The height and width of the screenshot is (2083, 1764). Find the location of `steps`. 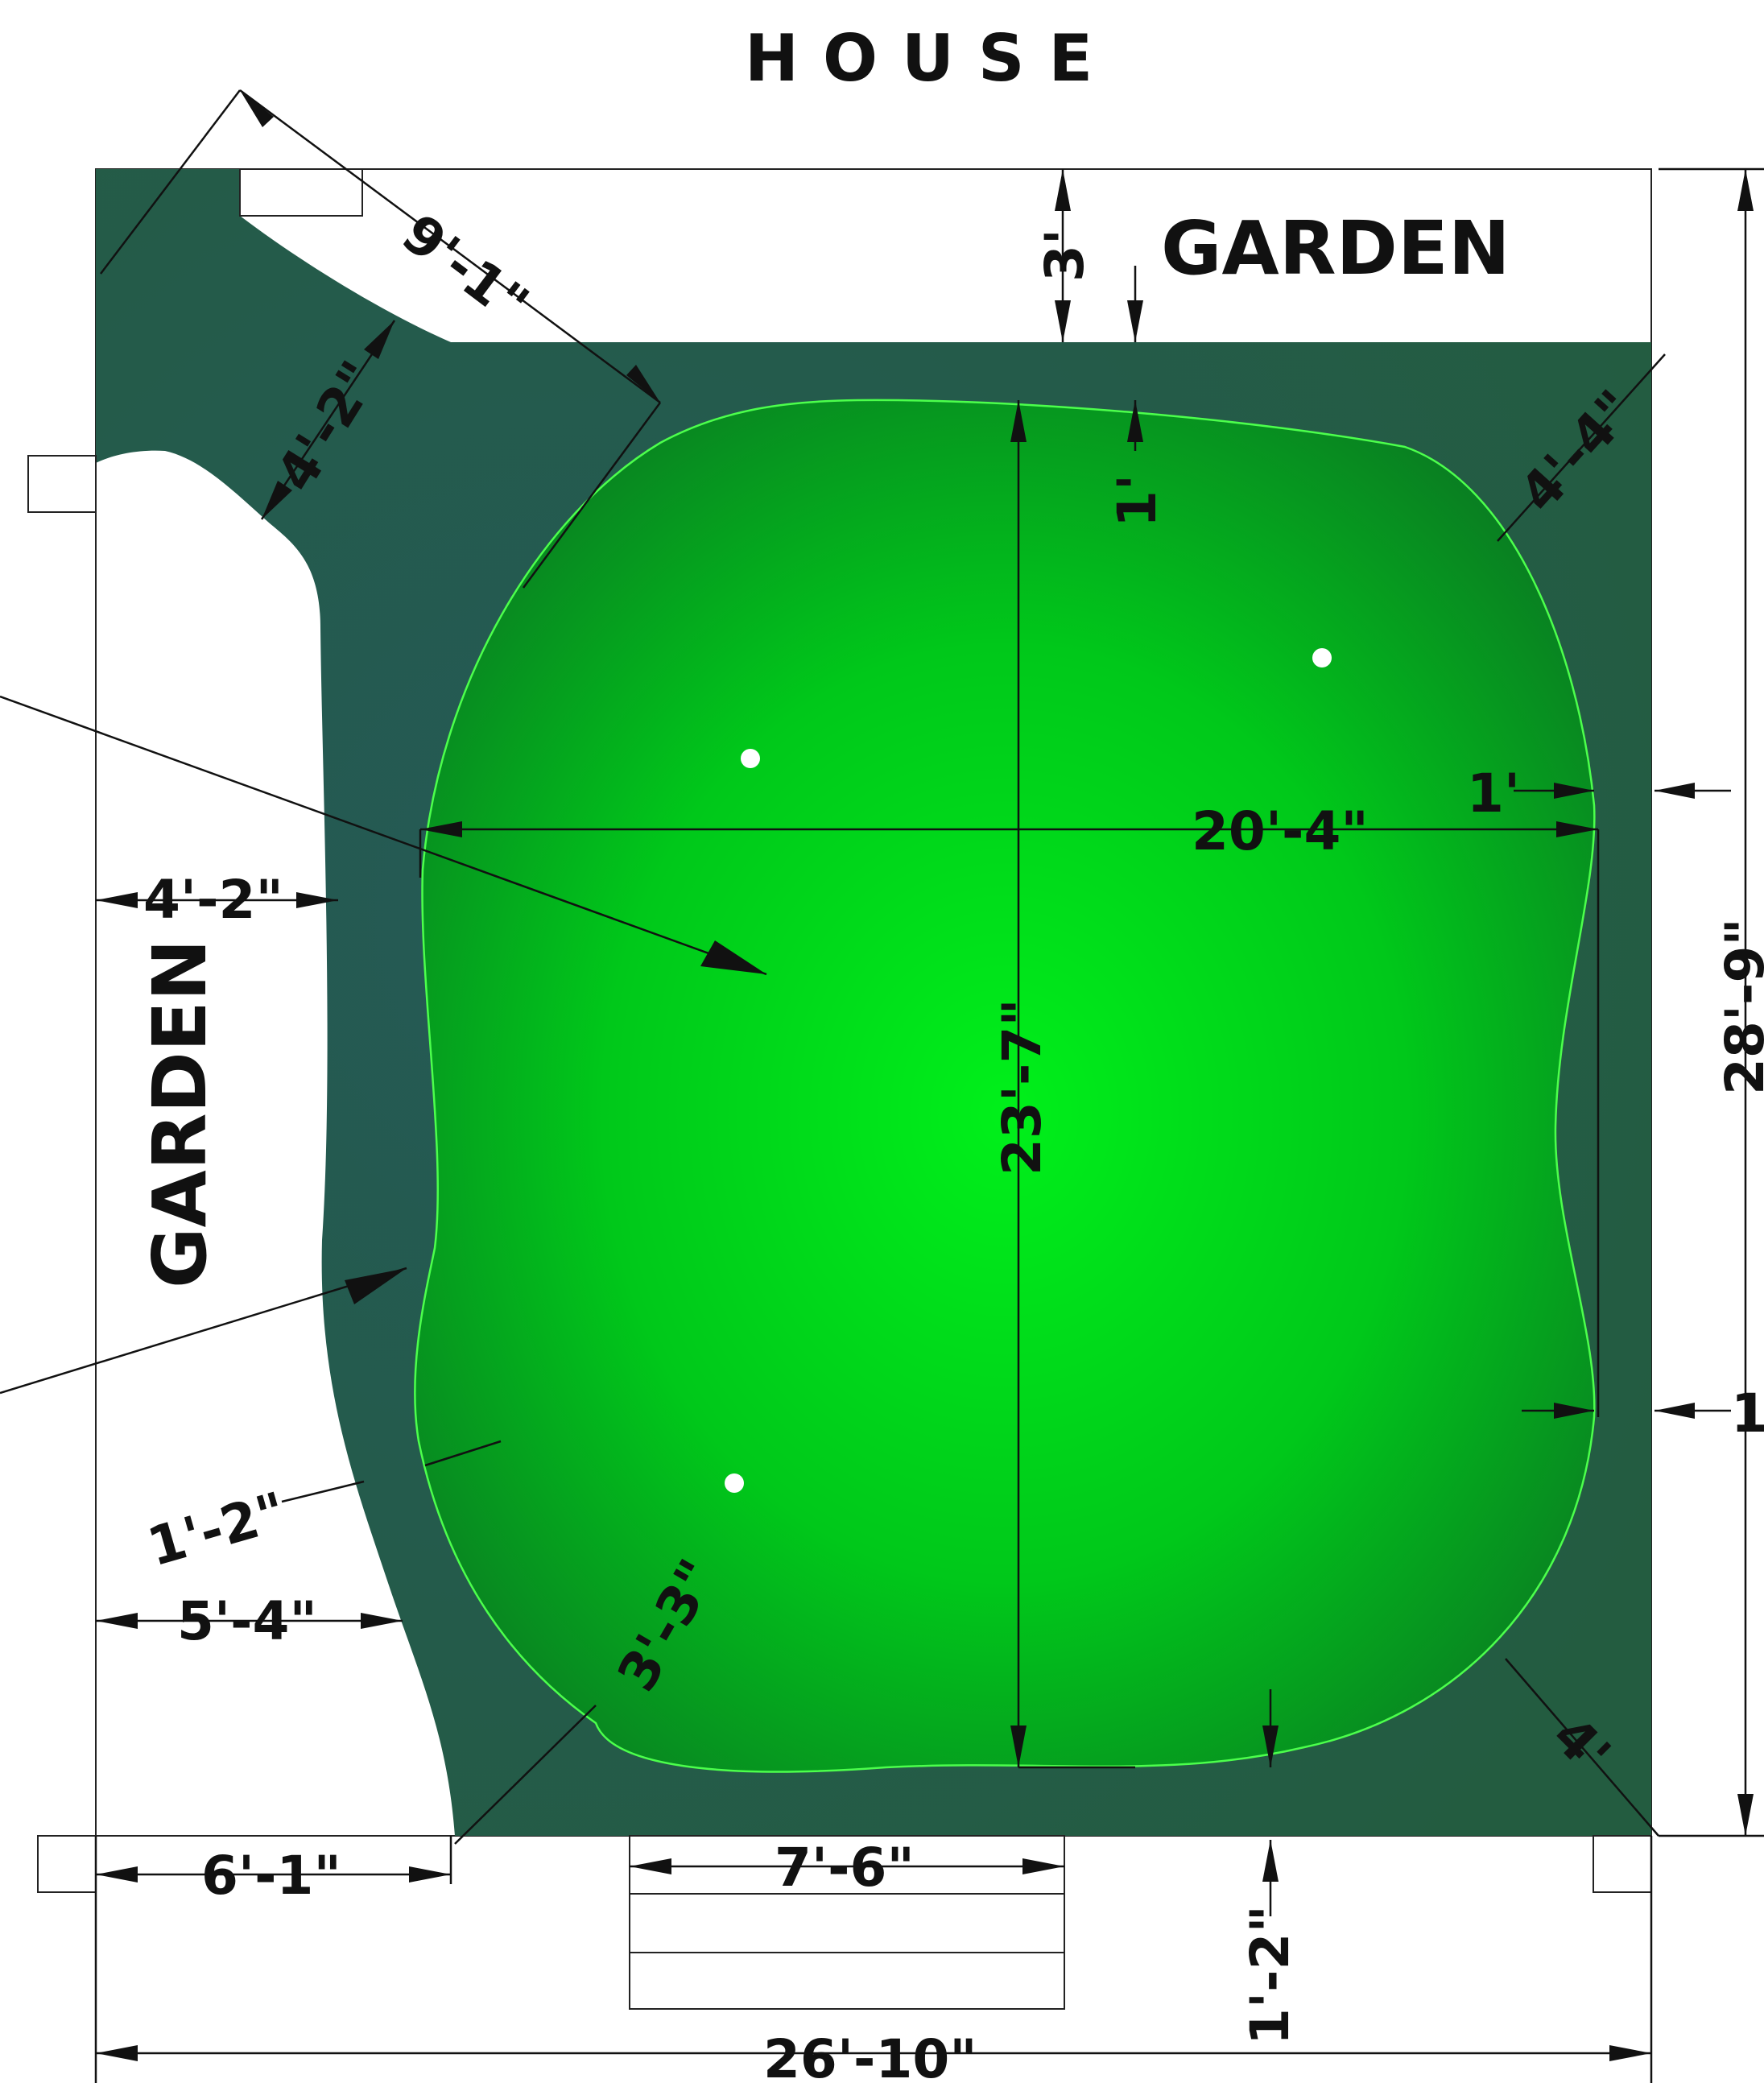

steps is located at coordinates (847, 1922).